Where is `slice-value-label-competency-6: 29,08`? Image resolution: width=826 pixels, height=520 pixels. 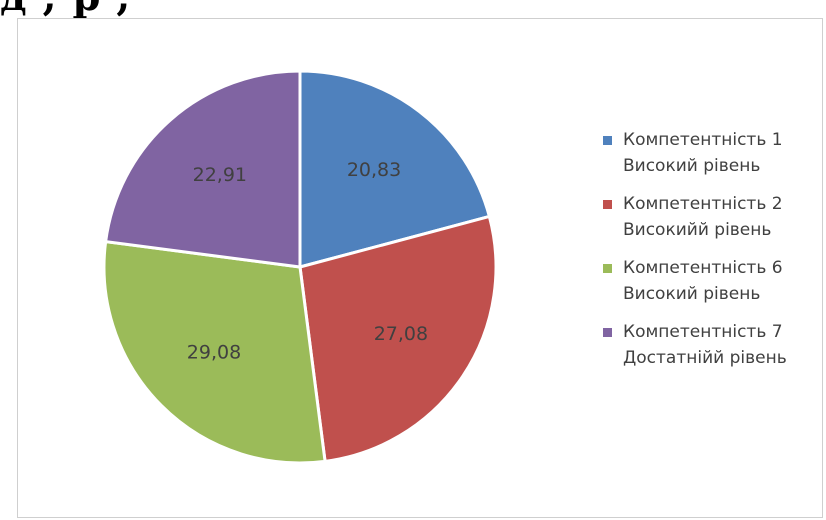 slice-value-label-competency-6: 29,08 is located at coordinates (214, 352).